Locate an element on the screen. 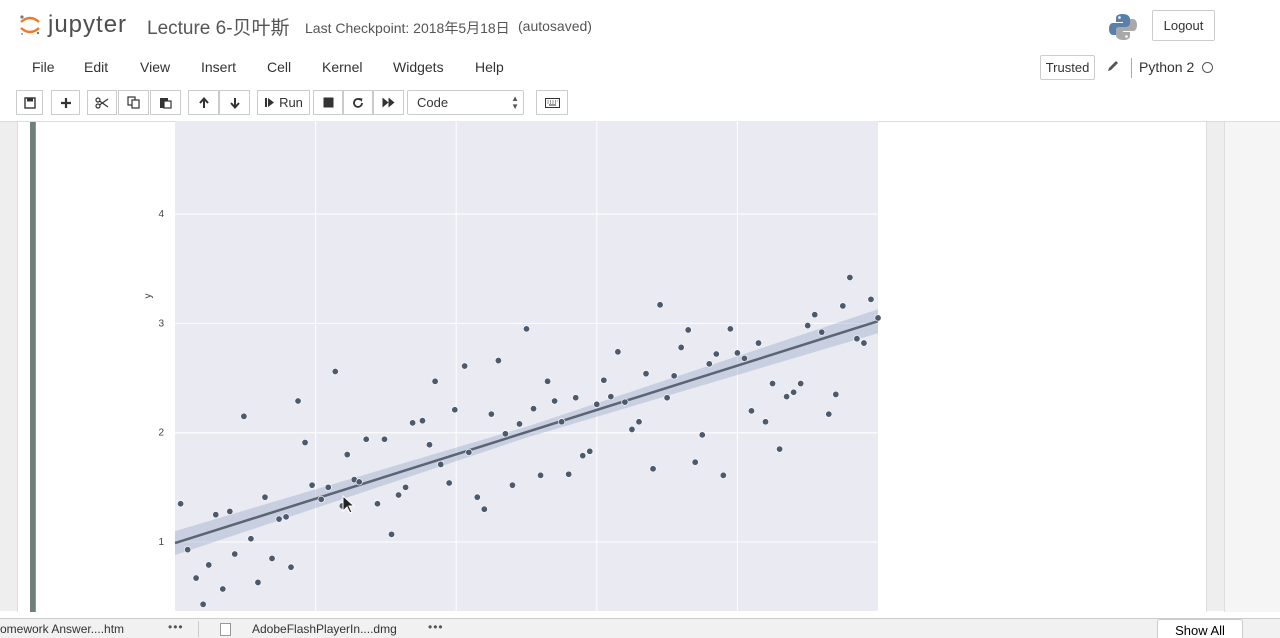  stop-icon is located at coordinates (328, 102).